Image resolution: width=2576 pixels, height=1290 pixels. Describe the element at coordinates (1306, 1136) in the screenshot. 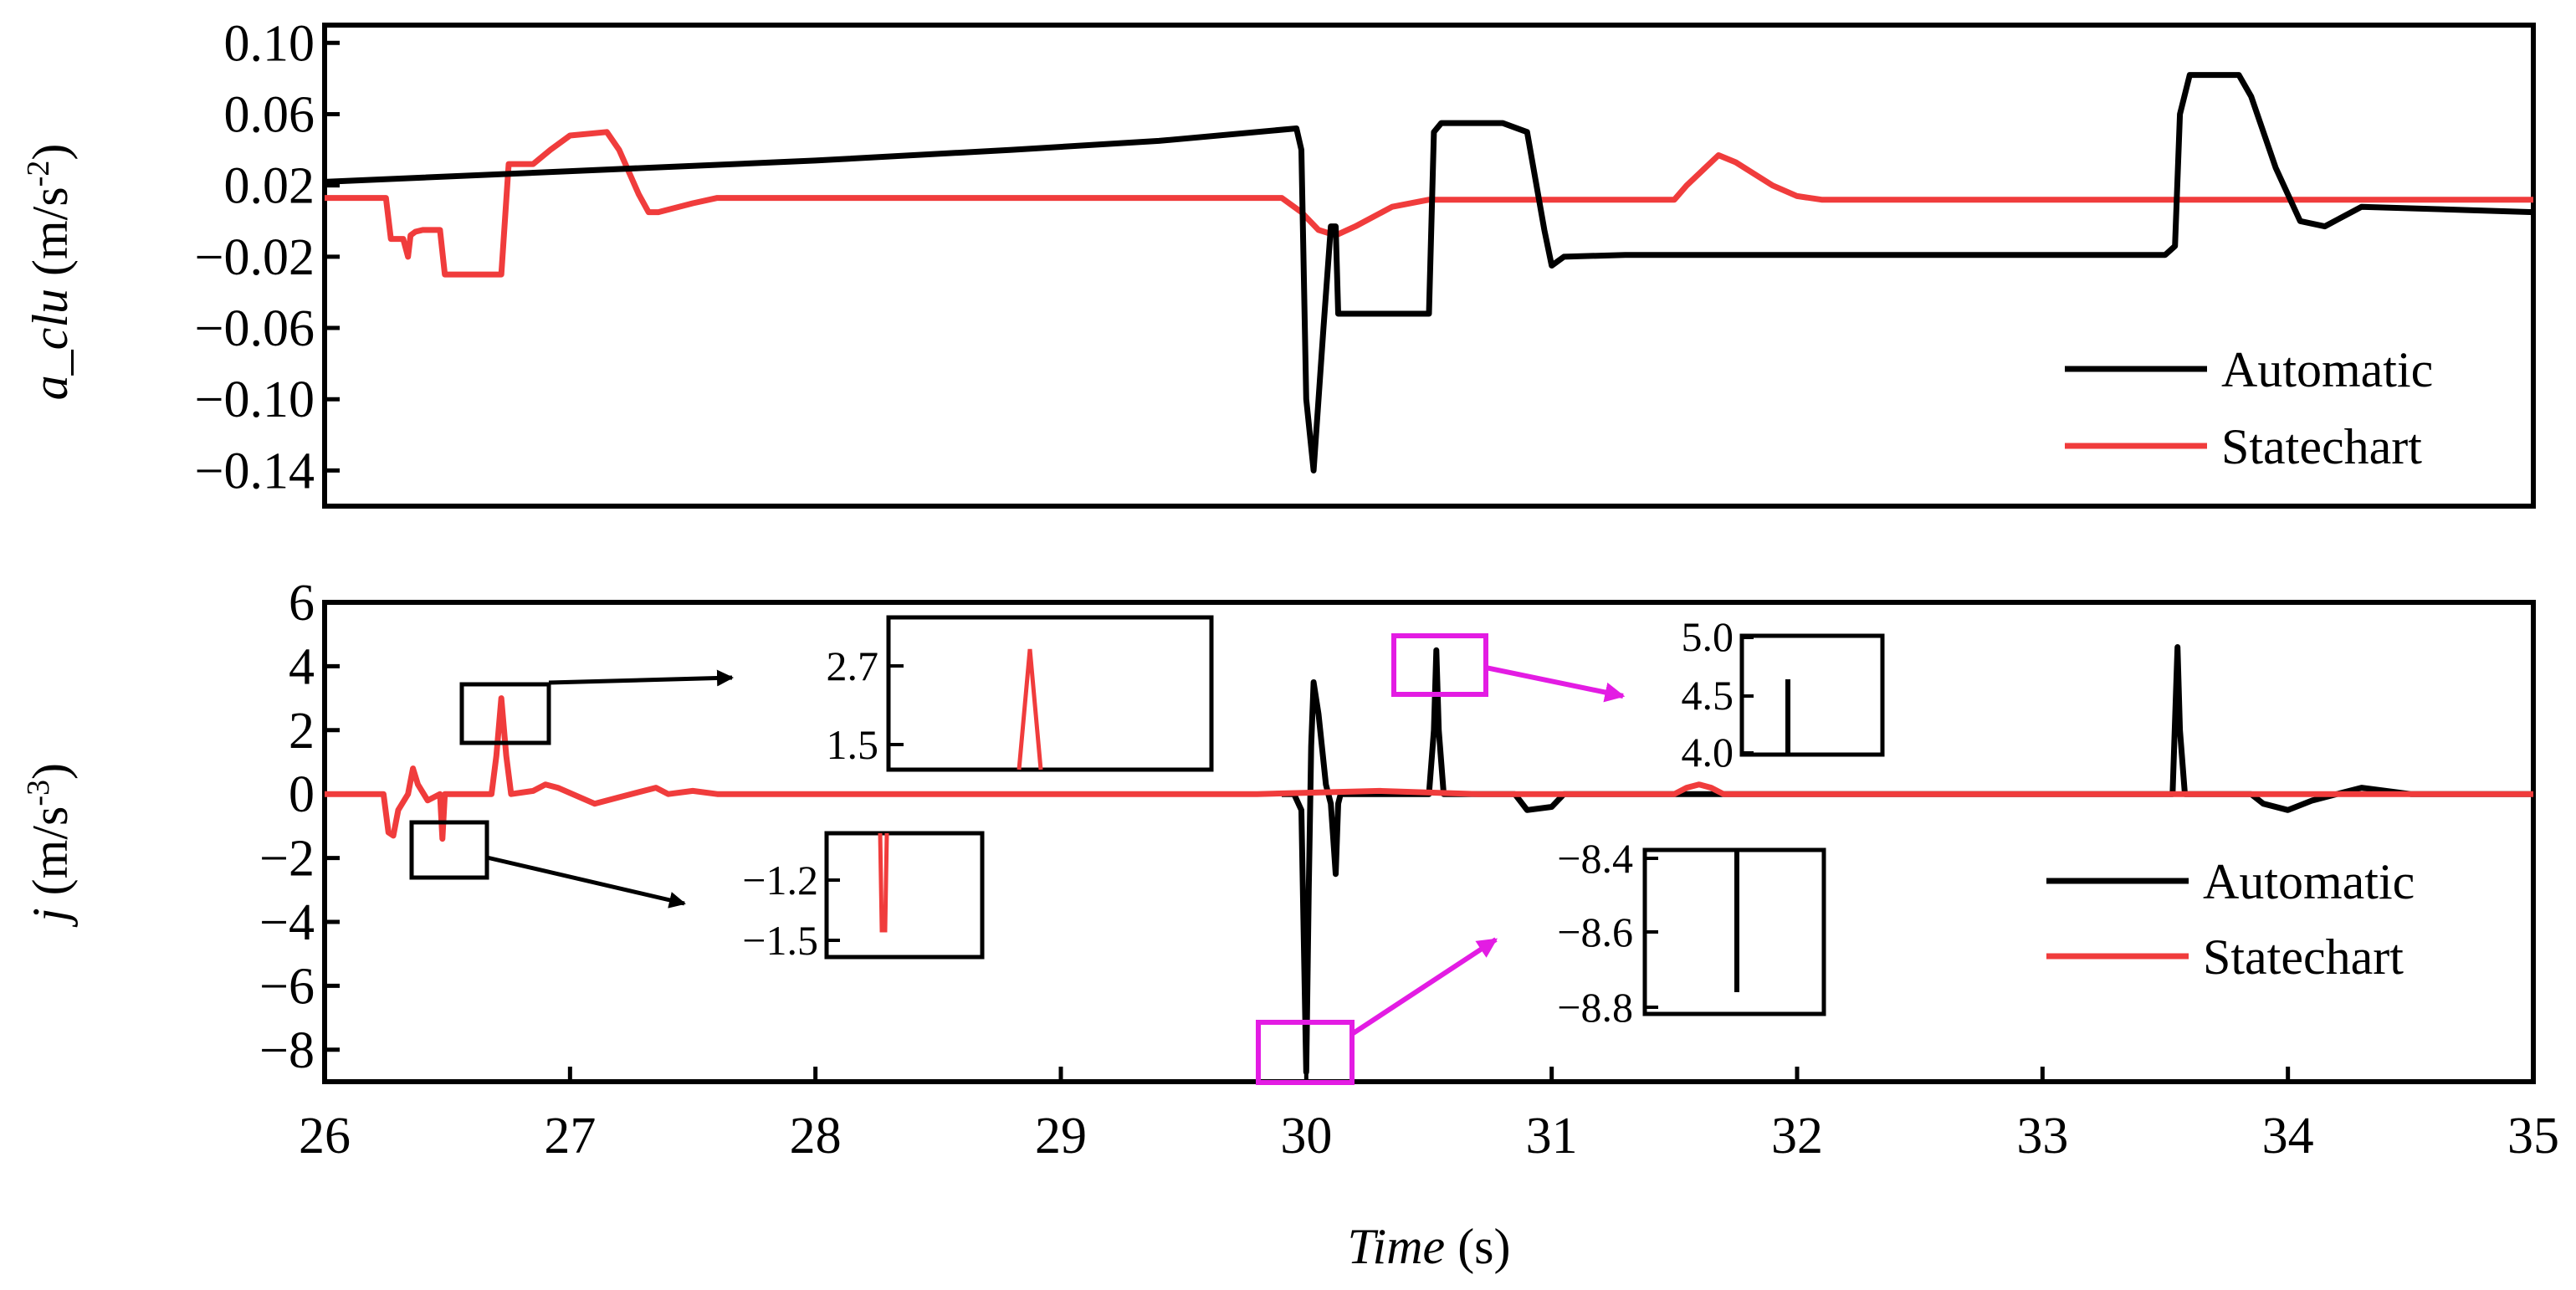

I see `bot-x-tick-label: 30` at that location.